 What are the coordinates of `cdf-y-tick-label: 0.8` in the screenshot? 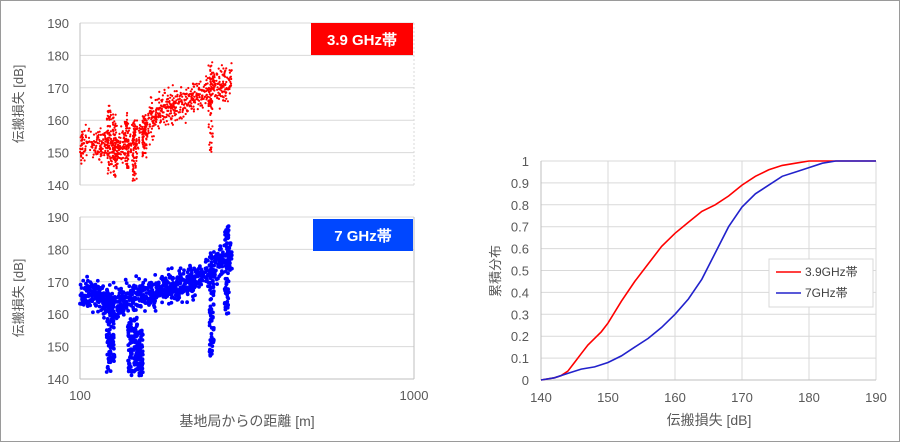 It's located at (520, 205).